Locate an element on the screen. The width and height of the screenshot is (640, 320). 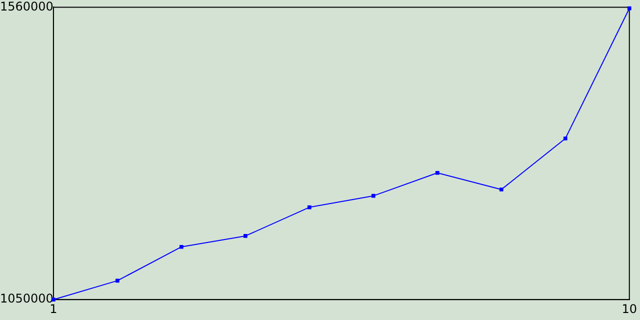
y-tick-label: 1560000 is located at coordinates (27, 7).